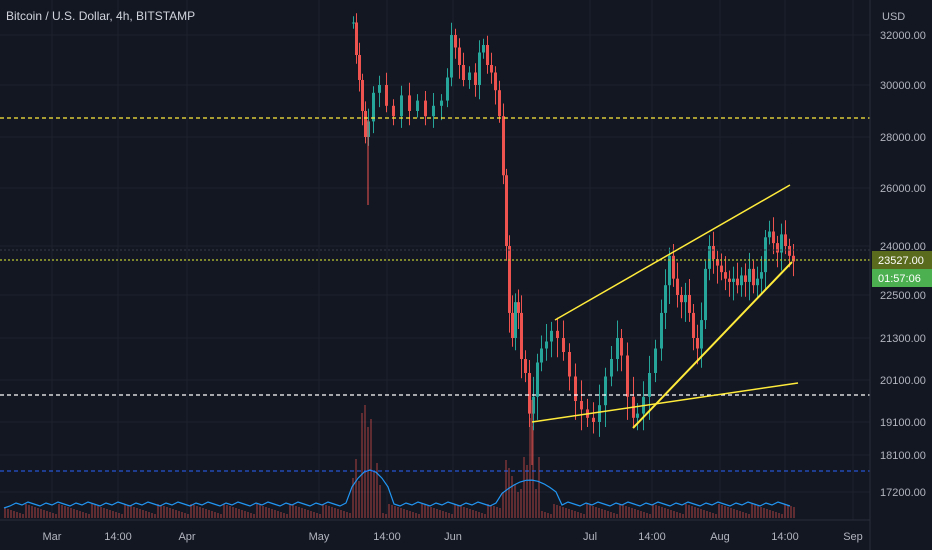 The image size is (932, 550). Describe the element at coordinates (903, 381) in the screenshot. I see `price-tick-label: 20100.00` at that location.